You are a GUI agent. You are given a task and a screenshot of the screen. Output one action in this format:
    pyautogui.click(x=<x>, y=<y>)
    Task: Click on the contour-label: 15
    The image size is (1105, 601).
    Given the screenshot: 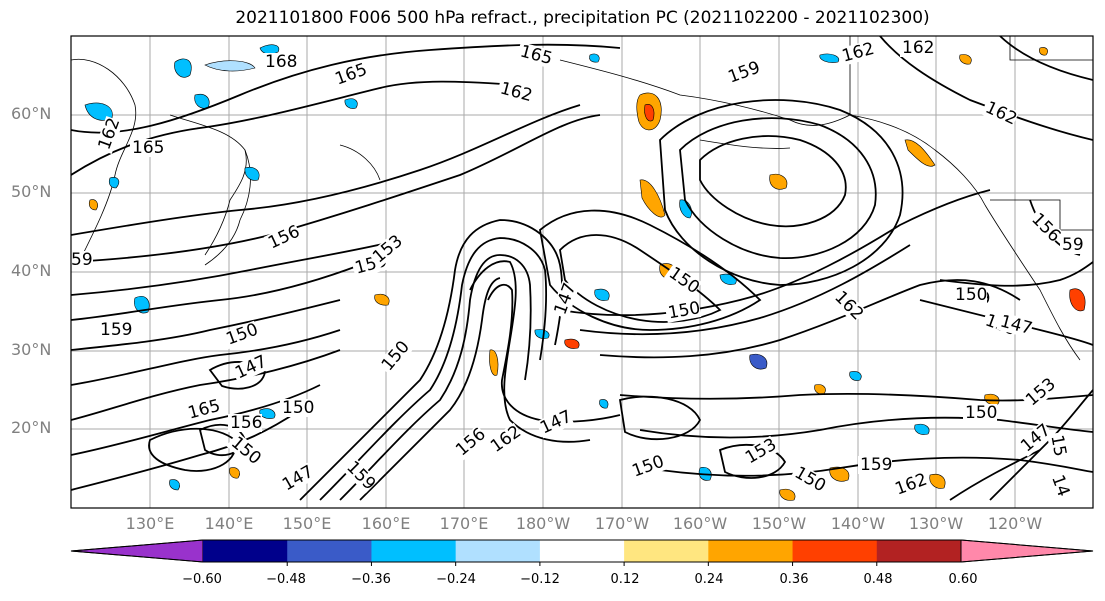 What is the action you would take?
    pyautogui.click(x=1057, y=445)
    